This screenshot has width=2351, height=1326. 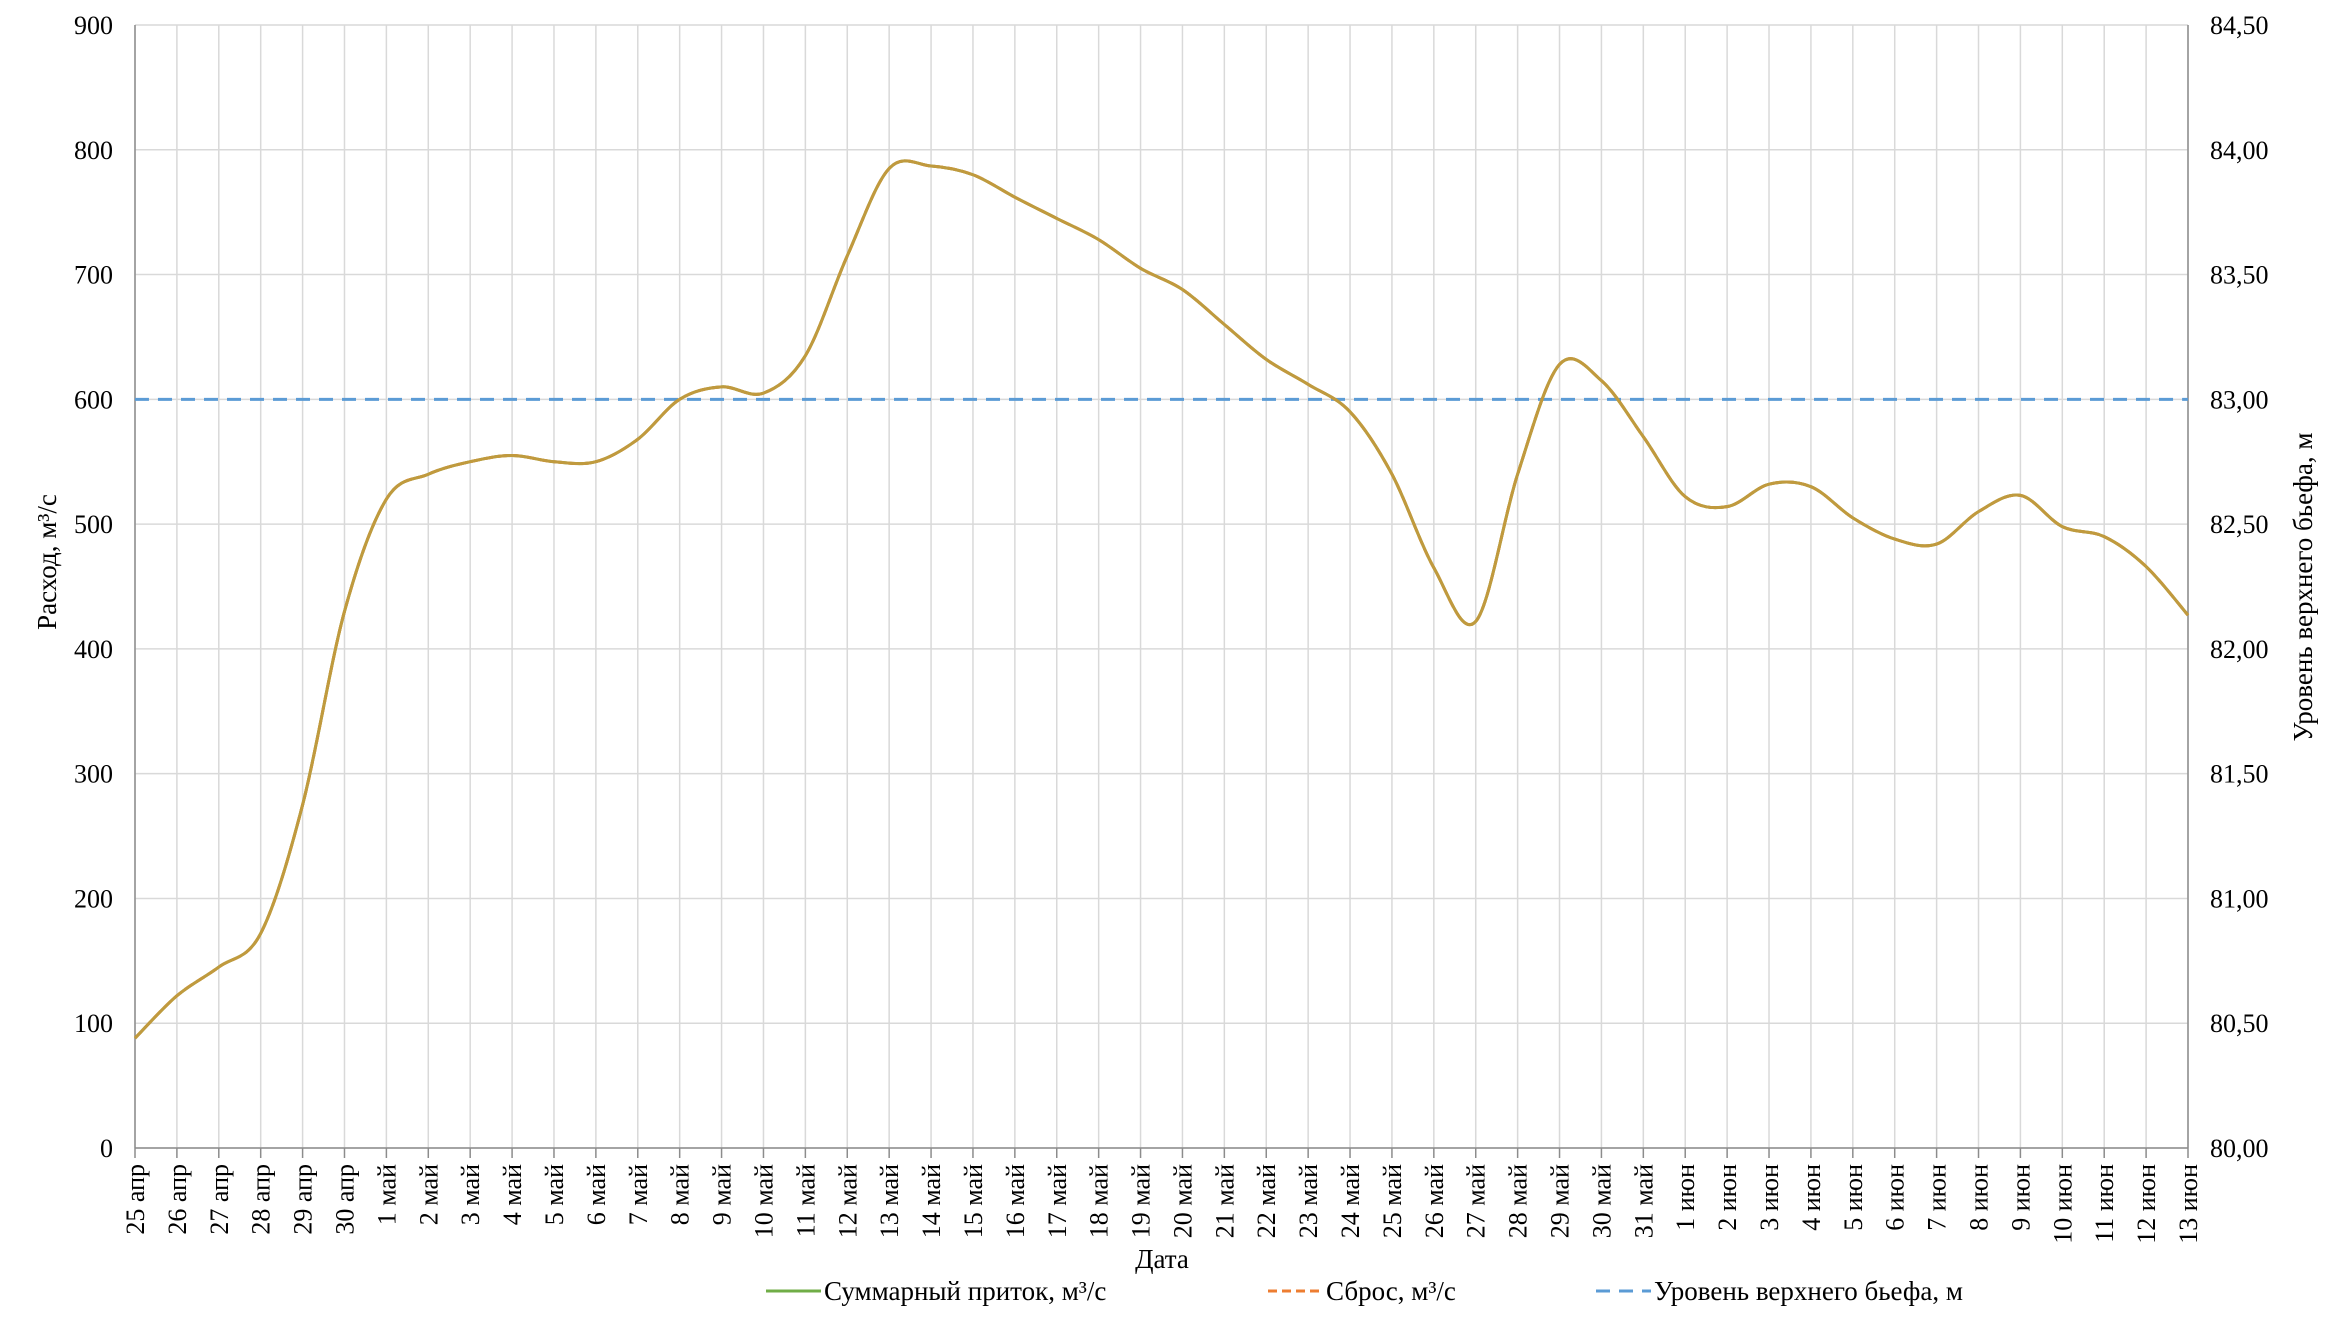 What do you see at coordinates (93, 649) in the screenshot?
I see `y-tick-label: 400` at bounding box center [93, 649].